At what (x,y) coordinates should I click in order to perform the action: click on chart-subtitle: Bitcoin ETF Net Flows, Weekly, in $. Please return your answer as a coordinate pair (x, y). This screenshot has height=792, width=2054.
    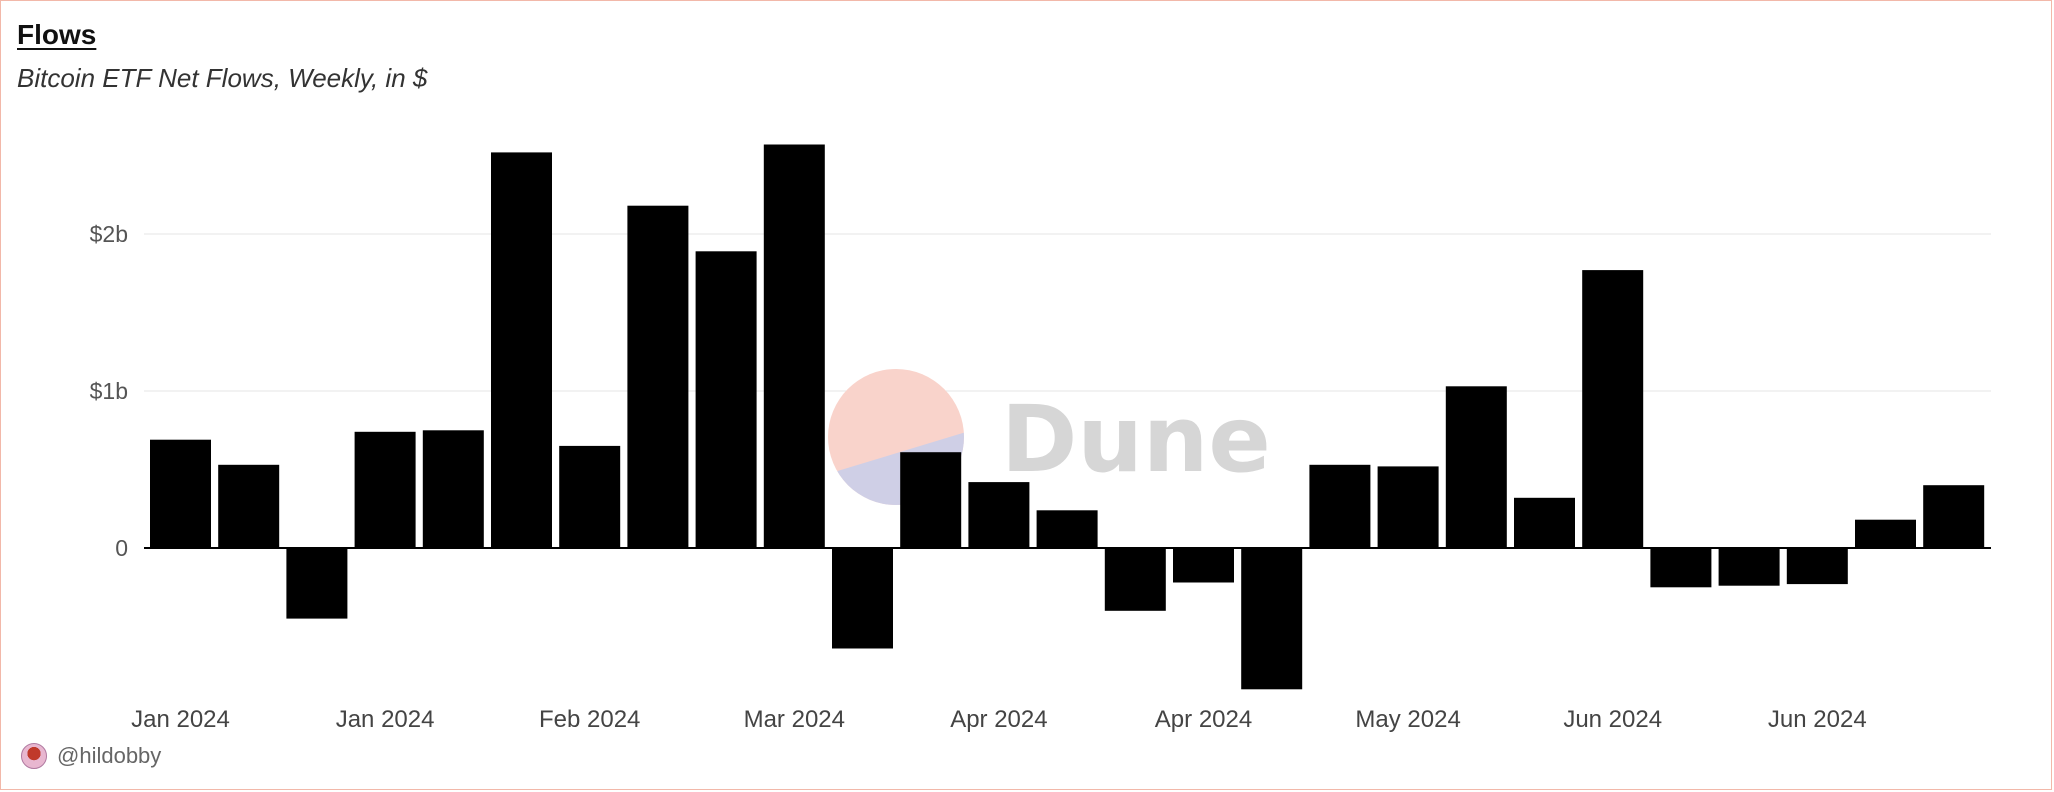
    Looking at the image, I should click on (222, 78).